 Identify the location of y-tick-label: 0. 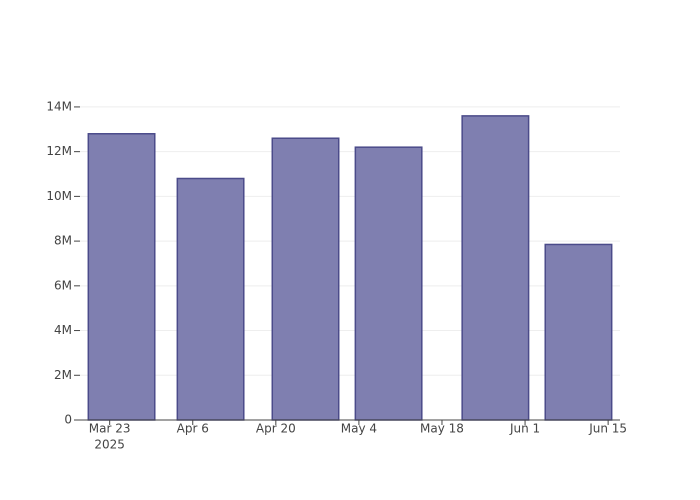
(68, 420).